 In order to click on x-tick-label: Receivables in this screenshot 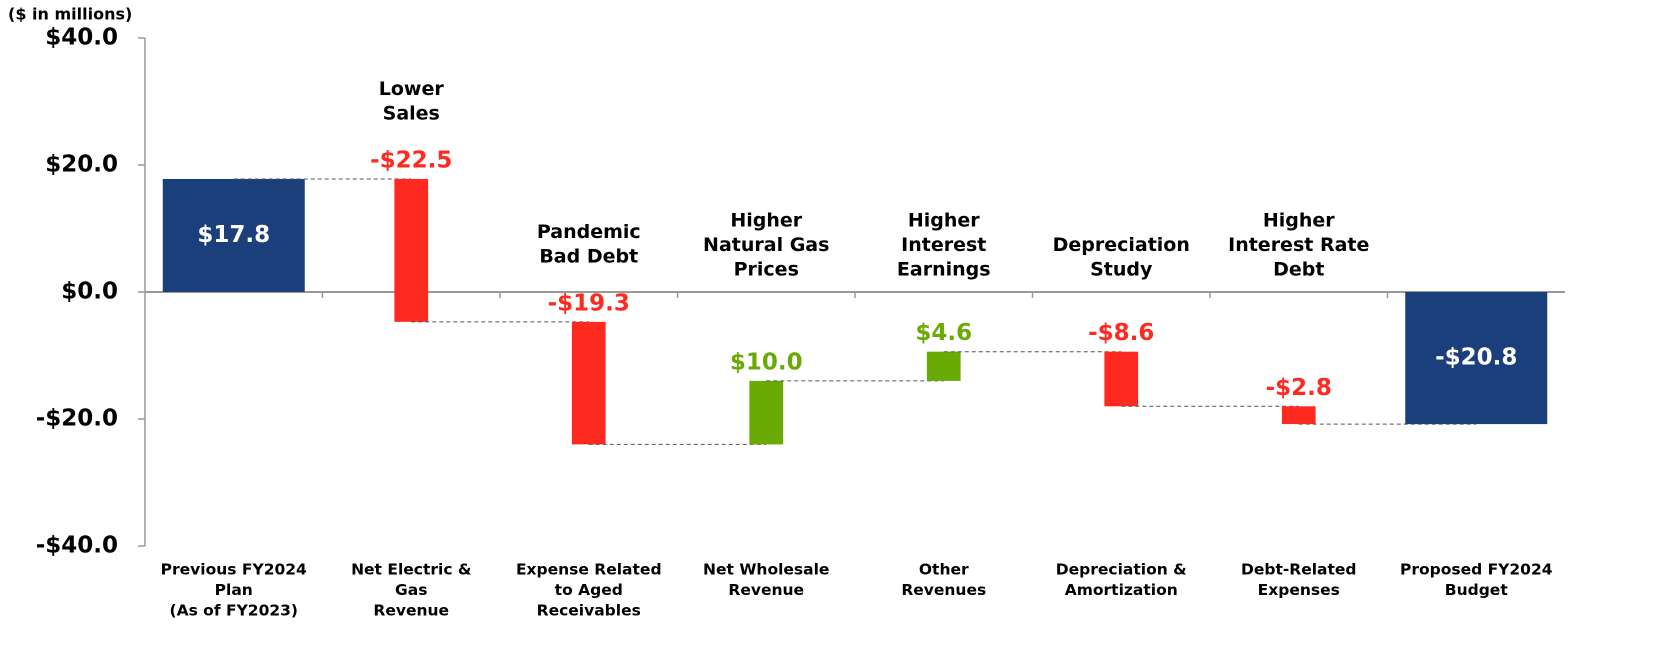, I will do `click(589, 611)`.